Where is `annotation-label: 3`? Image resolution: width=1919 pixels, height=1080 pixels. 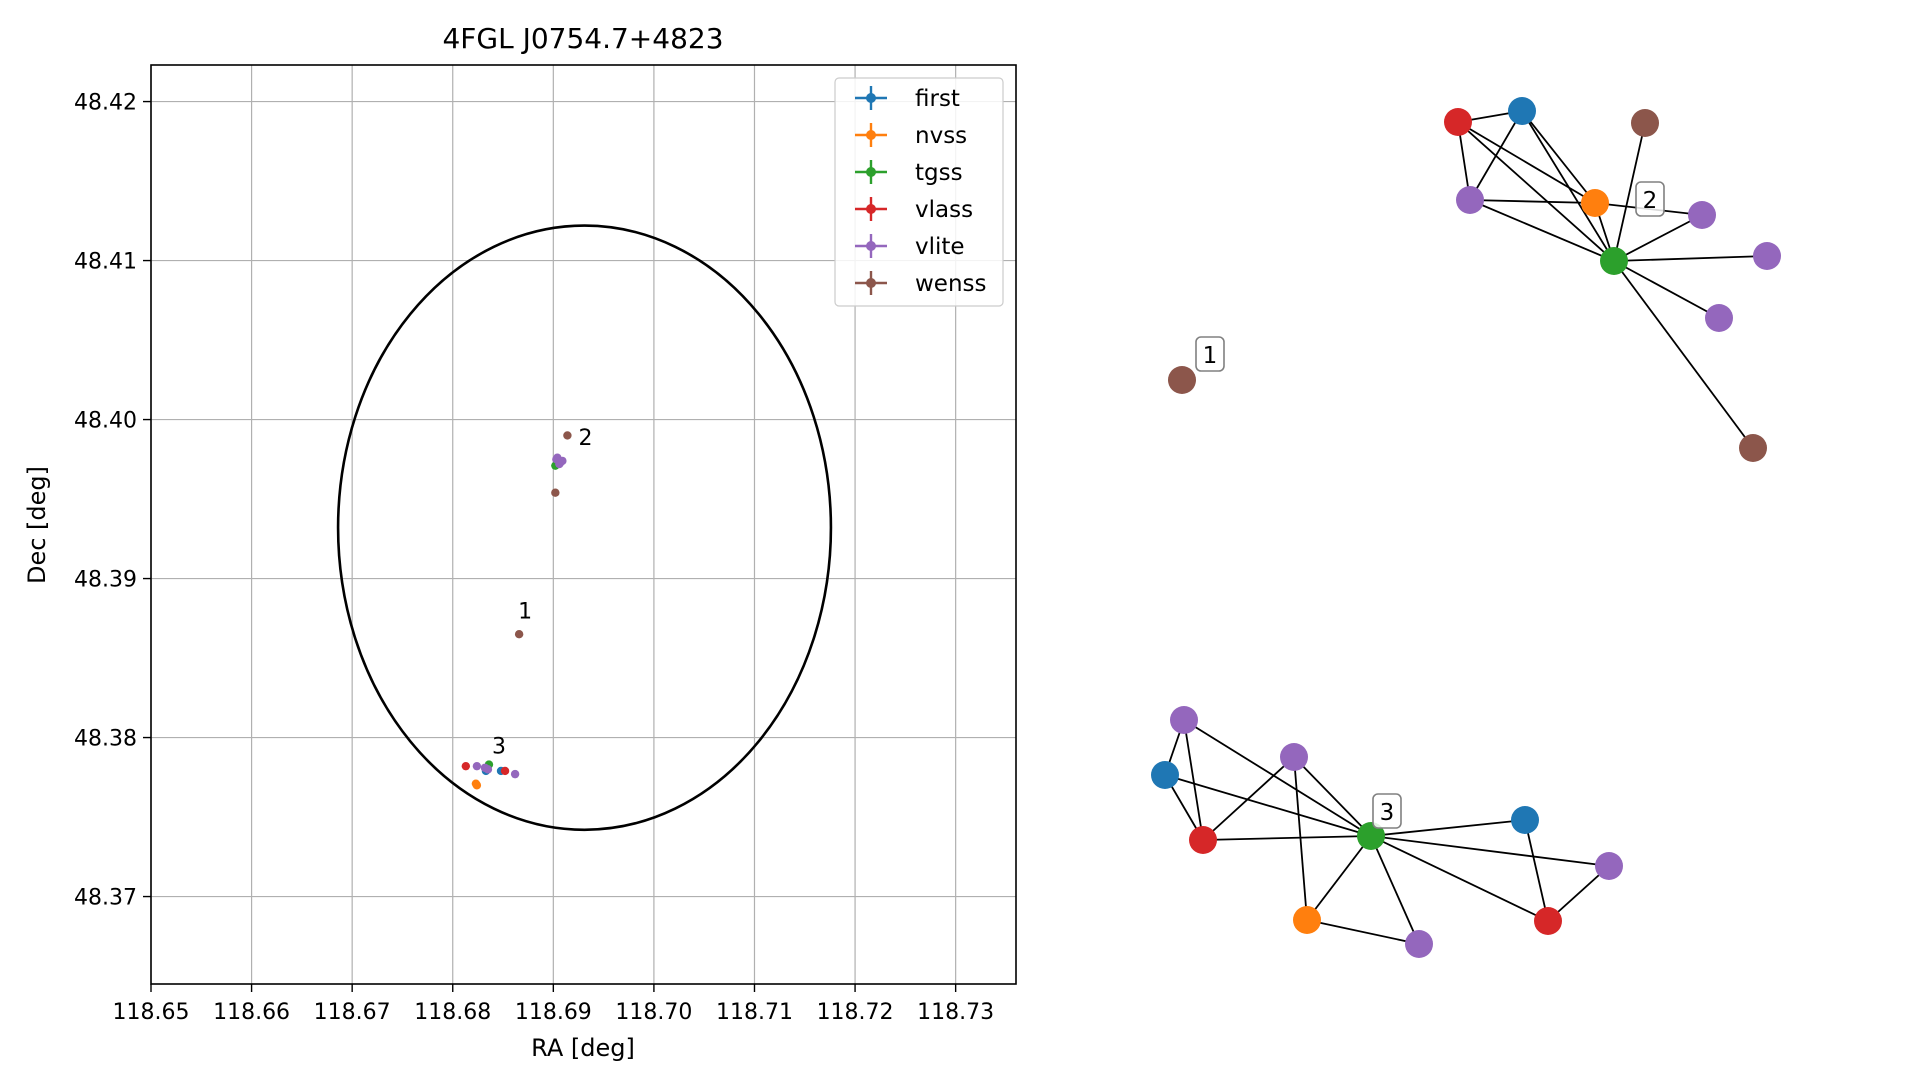 annotation-label: 3 is located at coordinates (499, 746).